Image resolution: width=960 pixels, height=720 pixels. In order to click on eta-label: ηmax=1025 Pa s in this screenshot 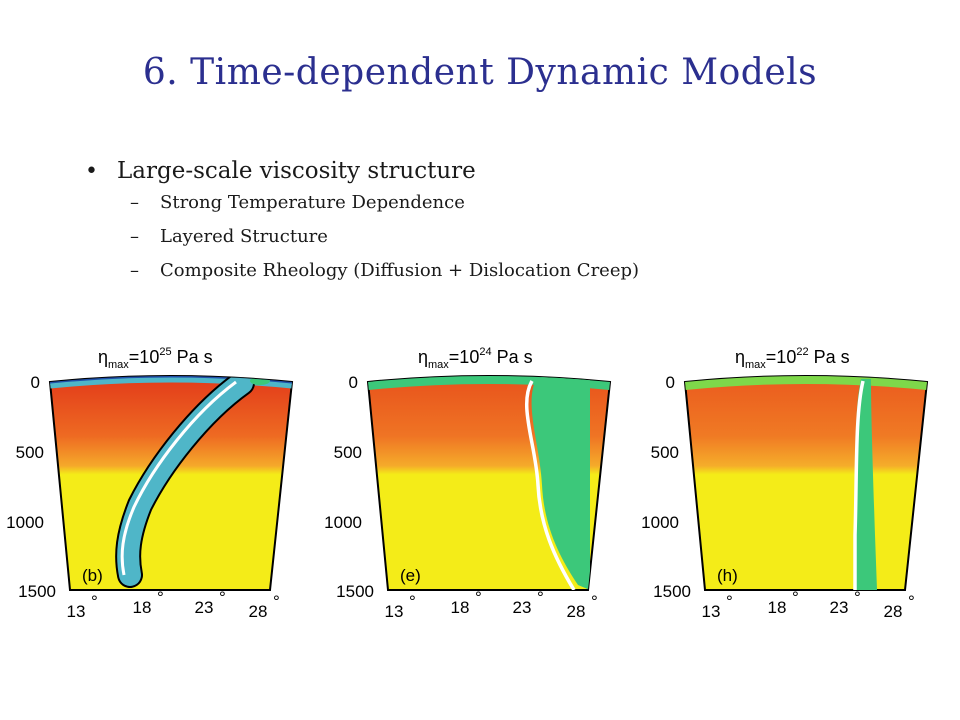, I will do `click(155, 358)`.